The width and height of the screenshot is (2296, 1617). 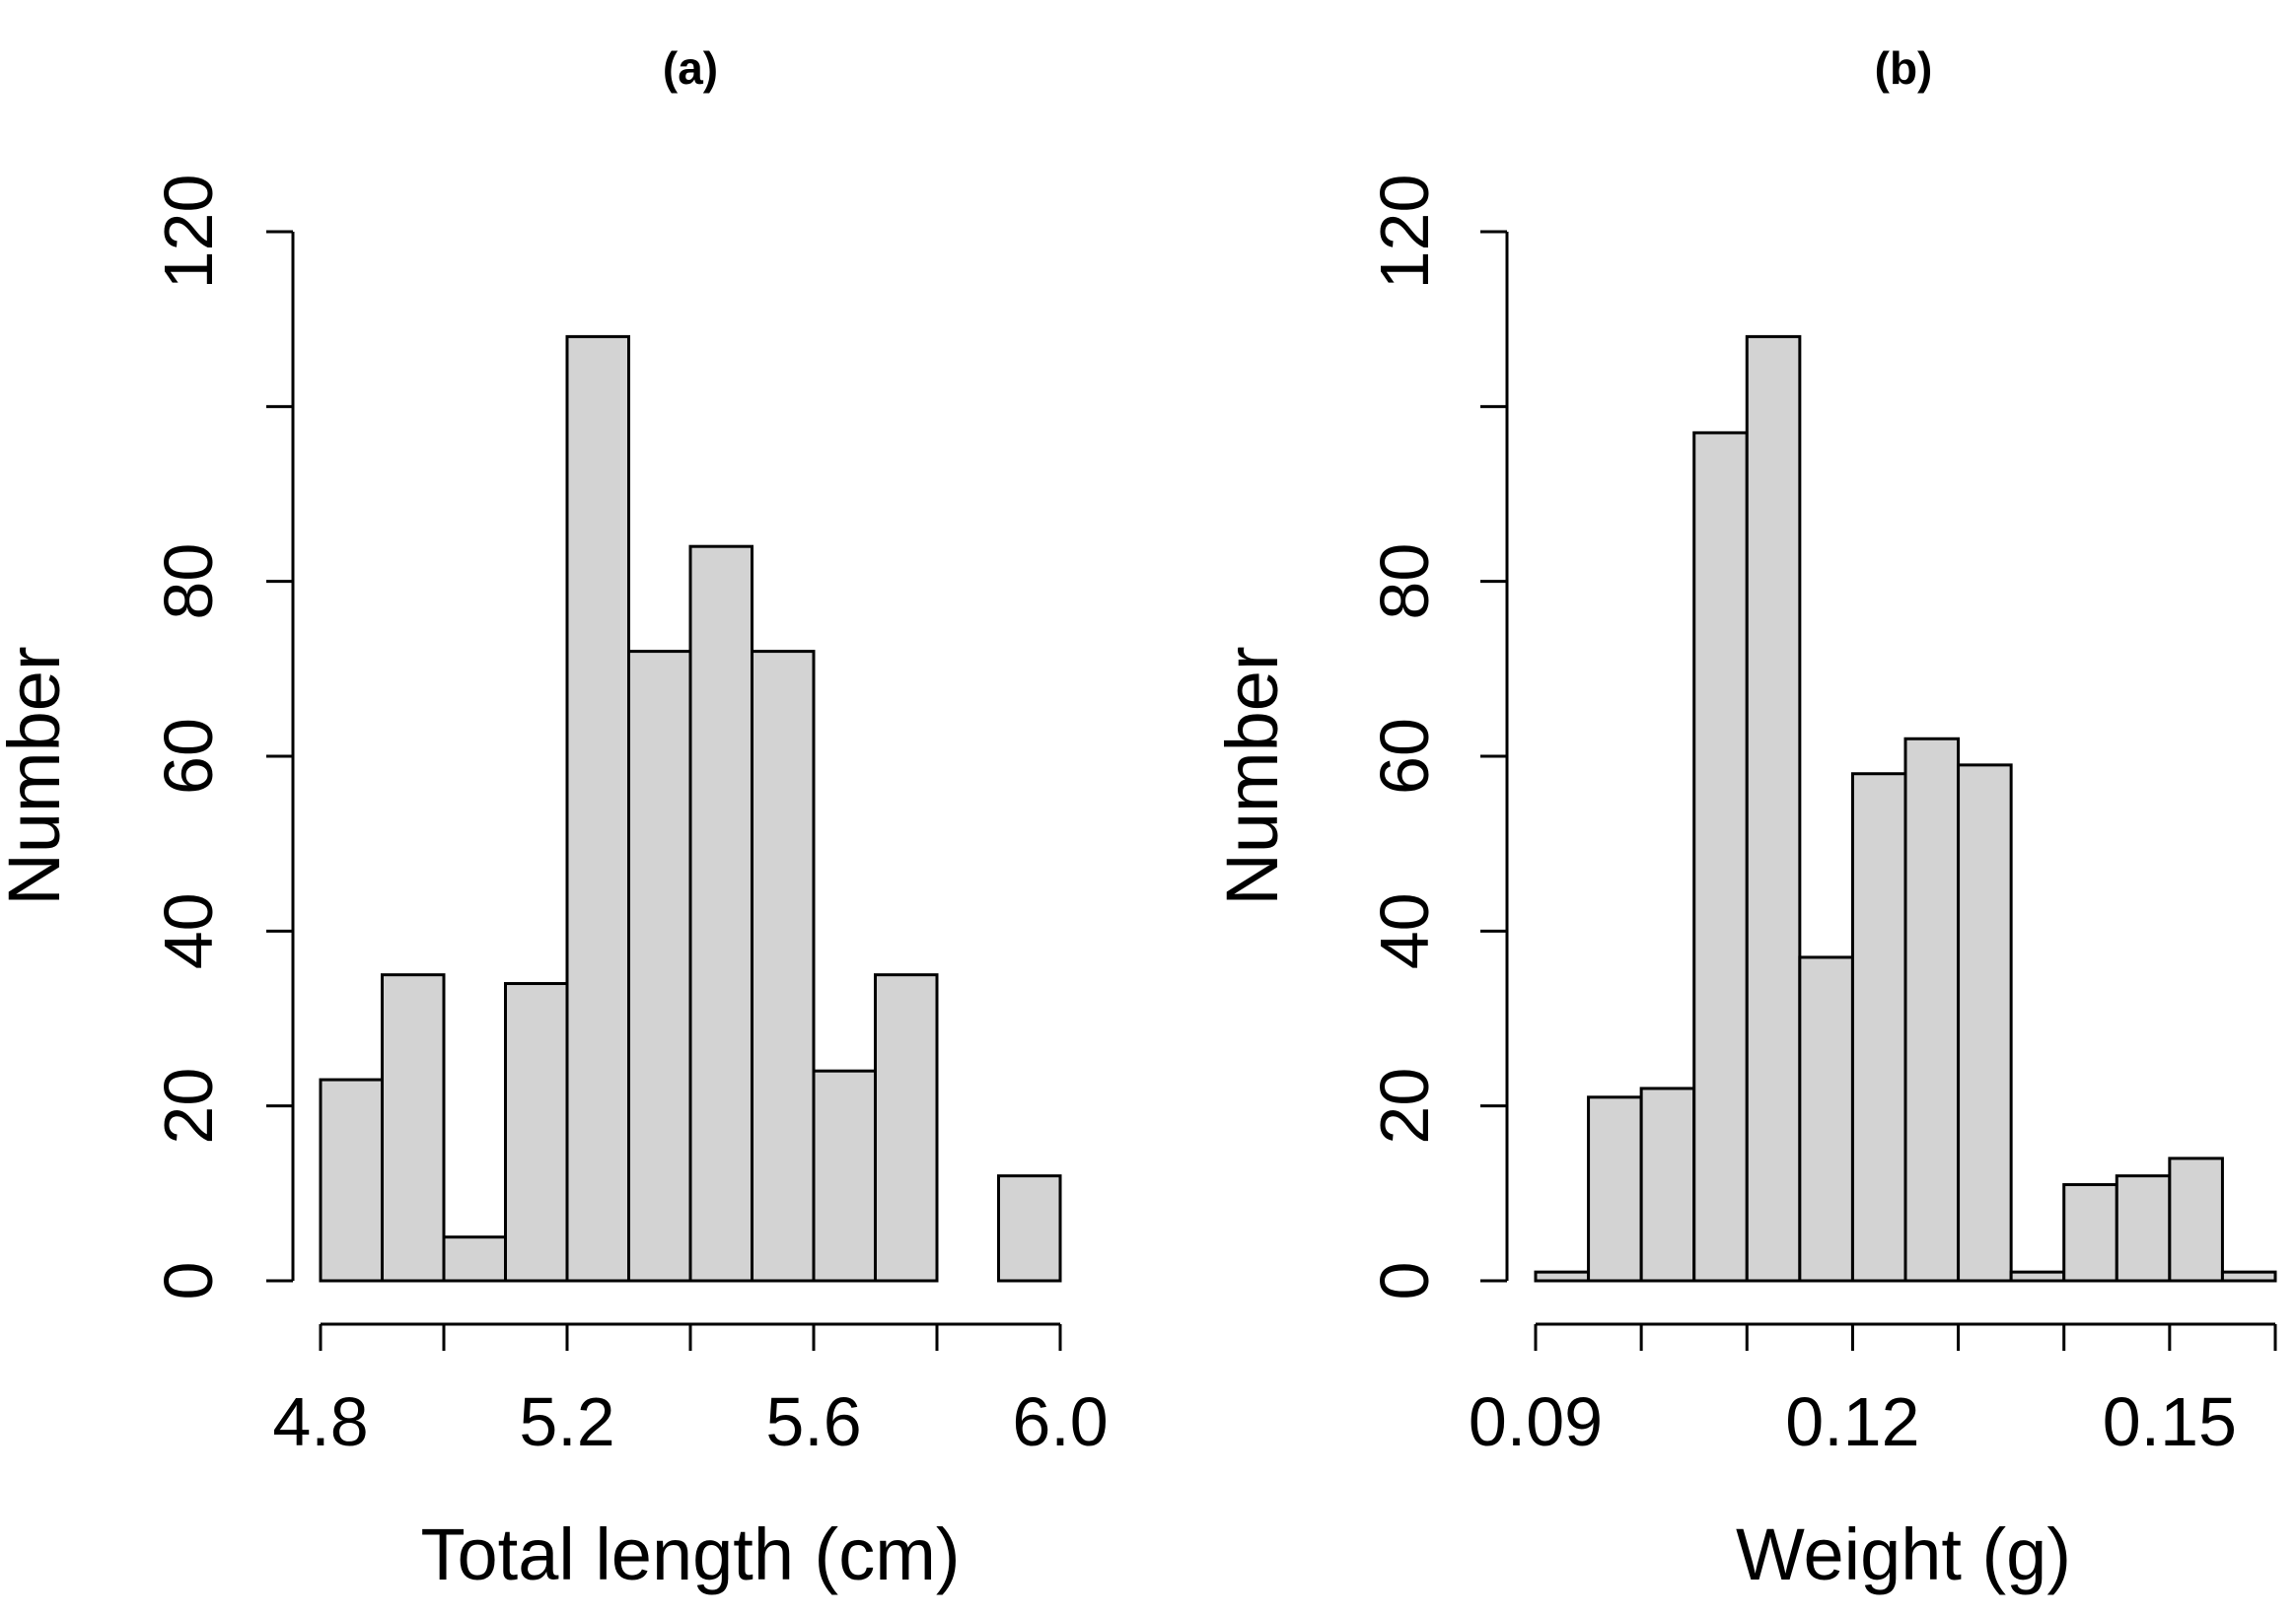 What do you see at coordinates (1904, 68) in the screenshot?
I see `panel-title: (b)` at bounding box center [1904, 68].